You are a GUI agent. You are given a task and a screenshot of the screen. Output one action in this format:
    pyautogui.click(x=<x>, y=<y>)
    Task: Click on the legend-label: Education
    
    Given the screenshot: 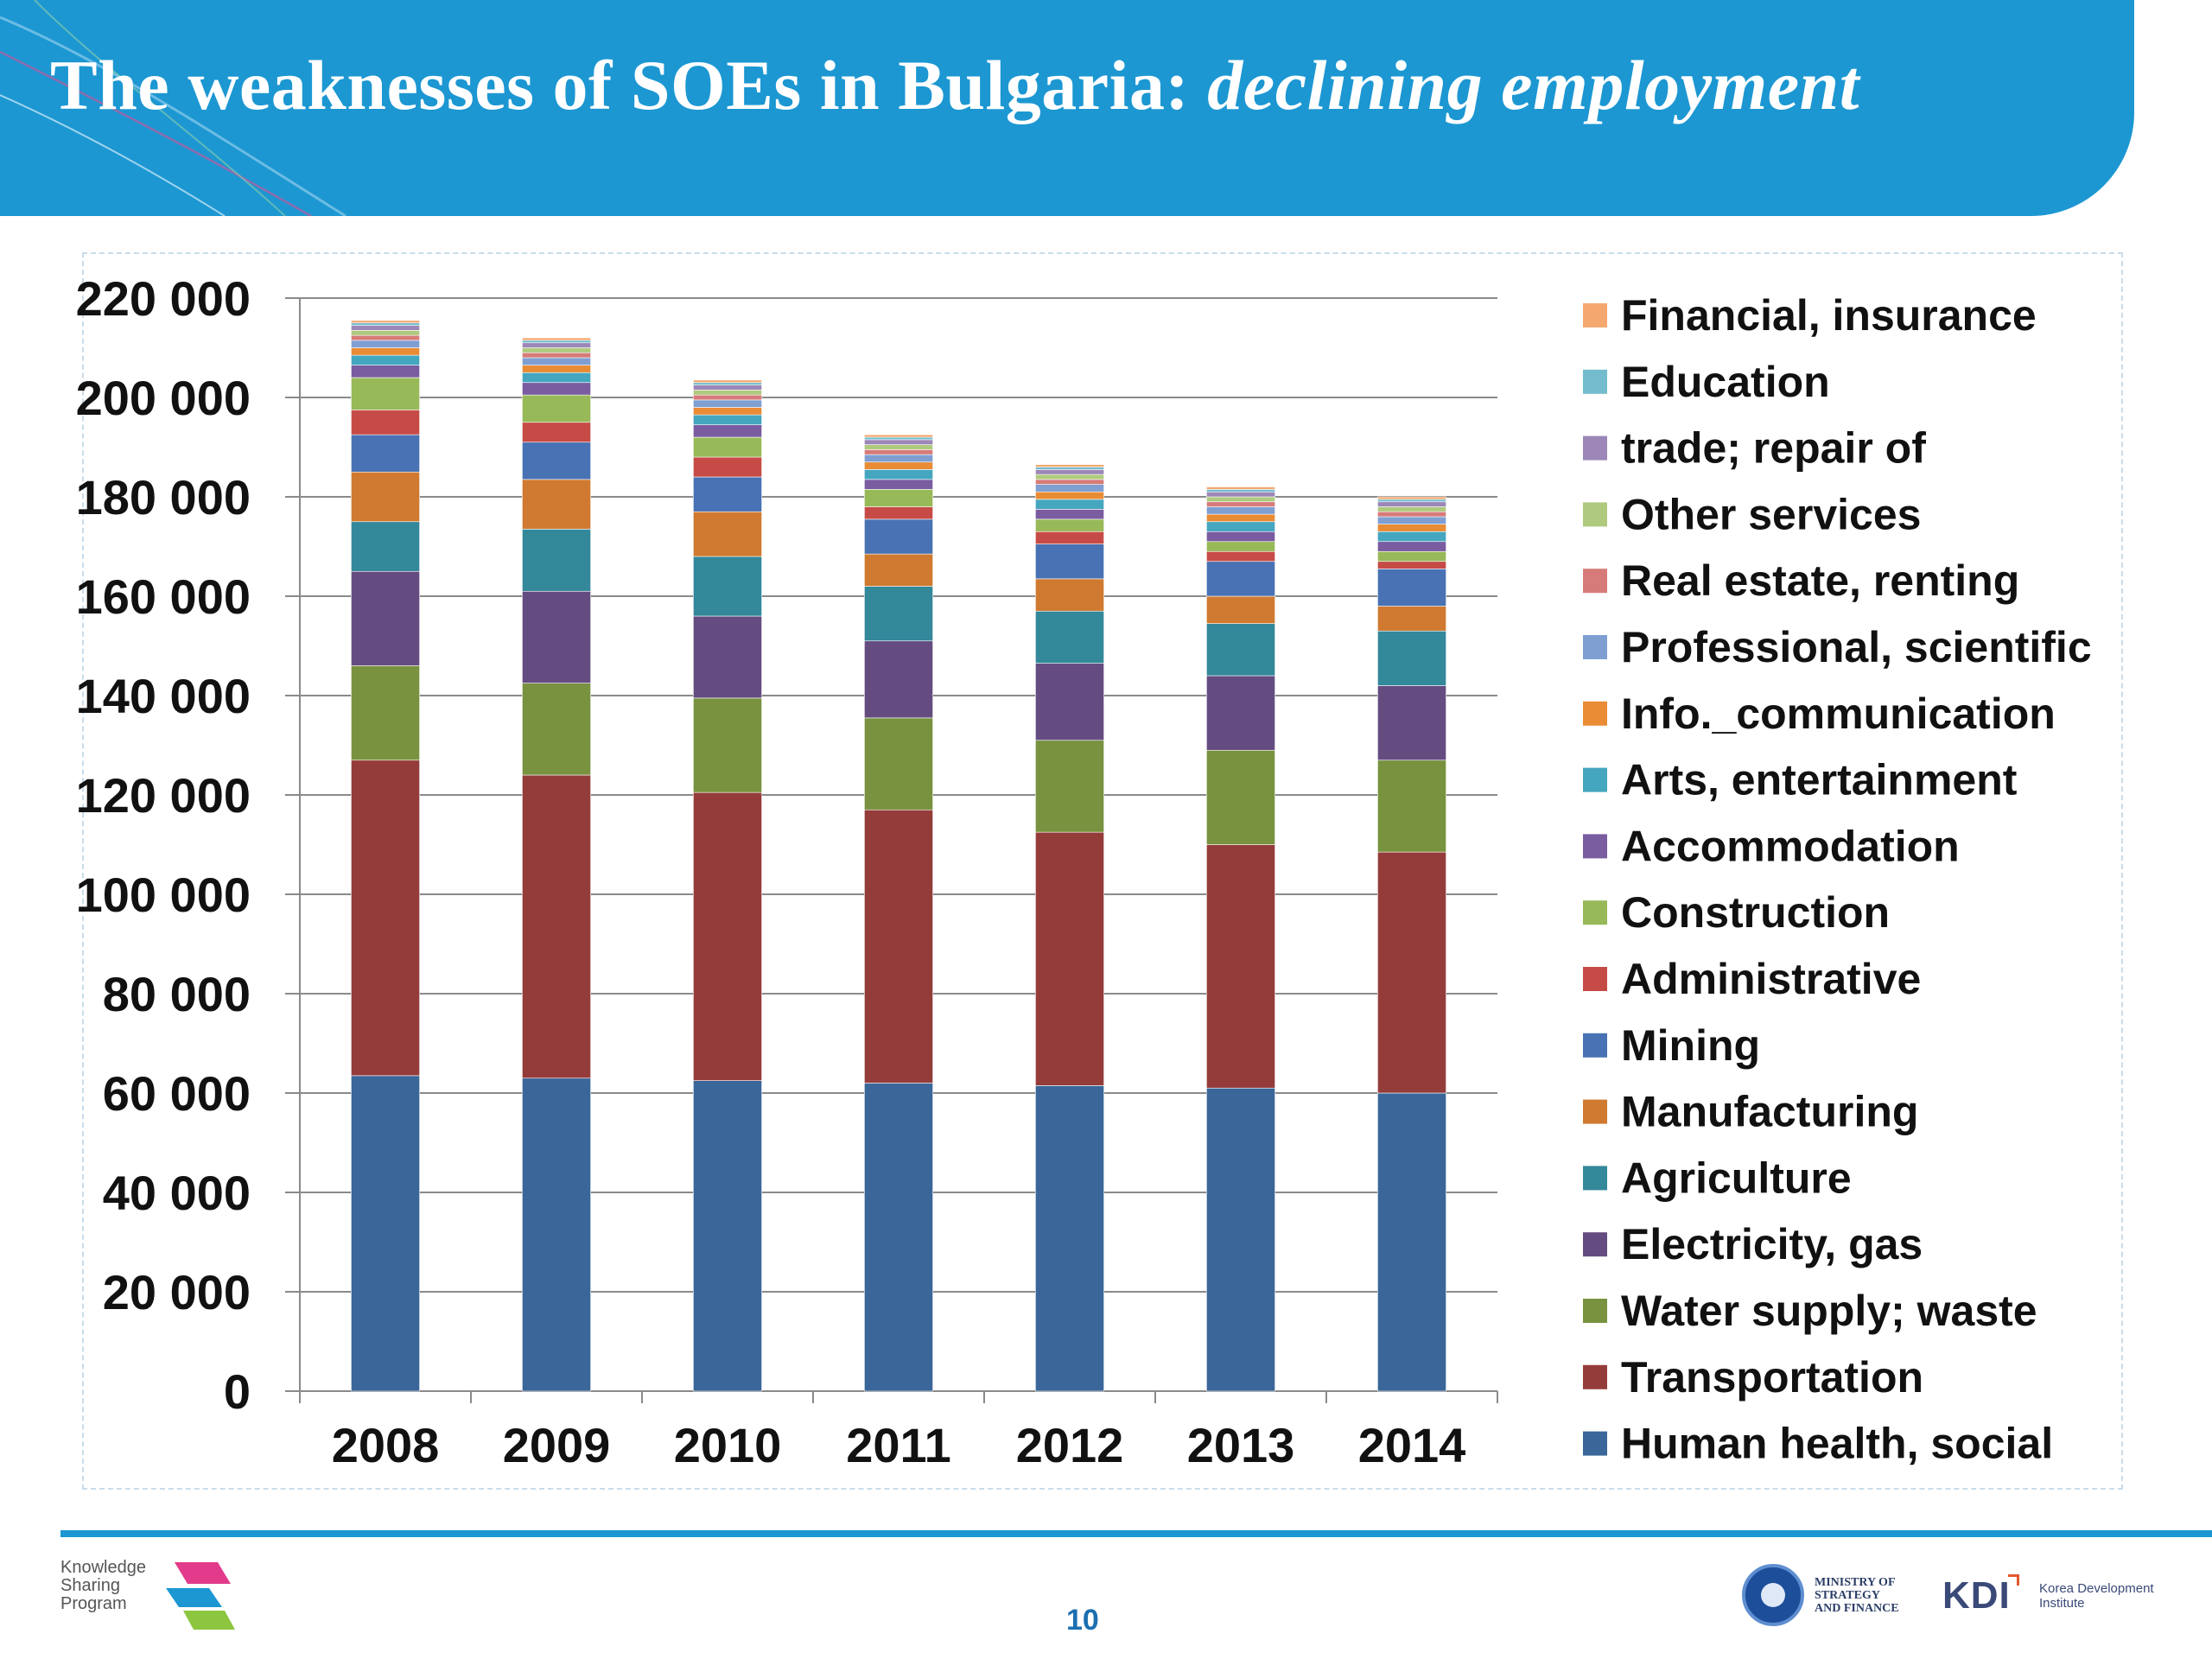 What is the action you would take?
    pyautogui.click(x=1725, y=382)
    